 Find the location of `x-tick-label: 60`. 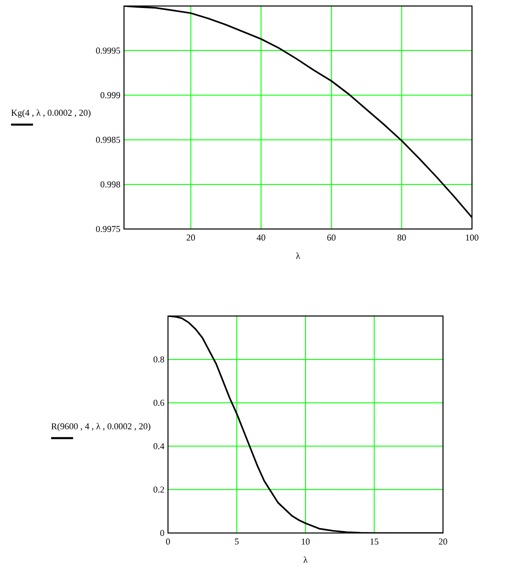

x-tick-label: 60 is located at coordinates (331, 237).